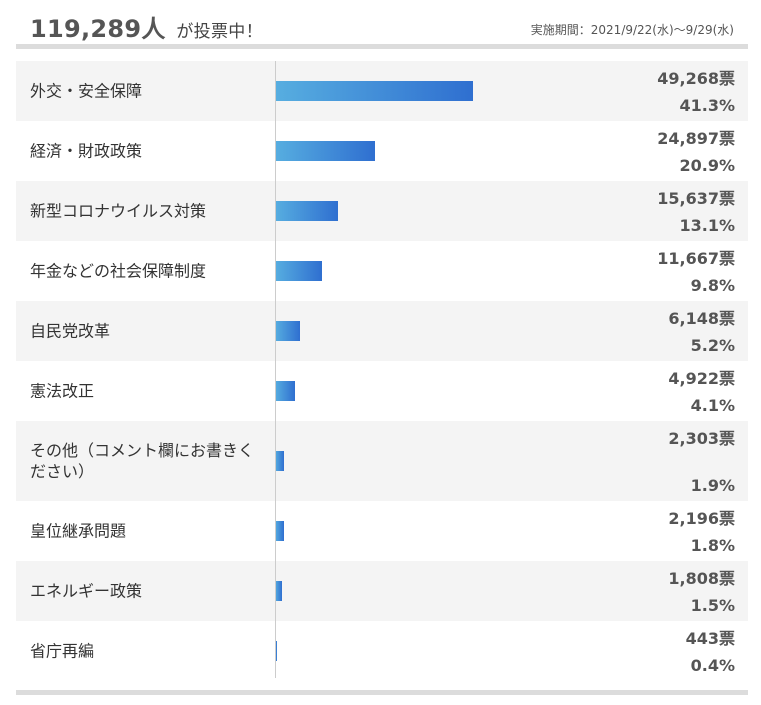  I want to click on result-row: 新型コロナウイルス対策 15,637票 13.1%, so click(382, 211).